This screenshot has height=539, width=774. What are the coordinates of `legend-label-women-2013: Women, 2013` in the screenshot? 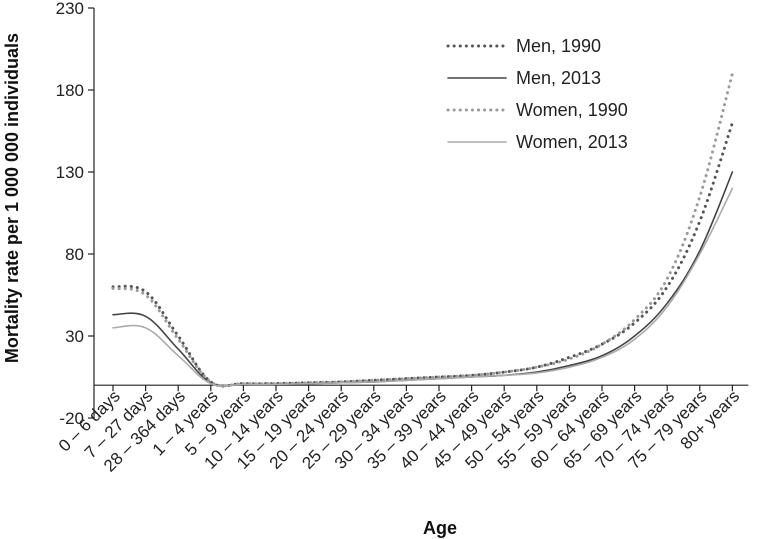 It's located at (572, 142).